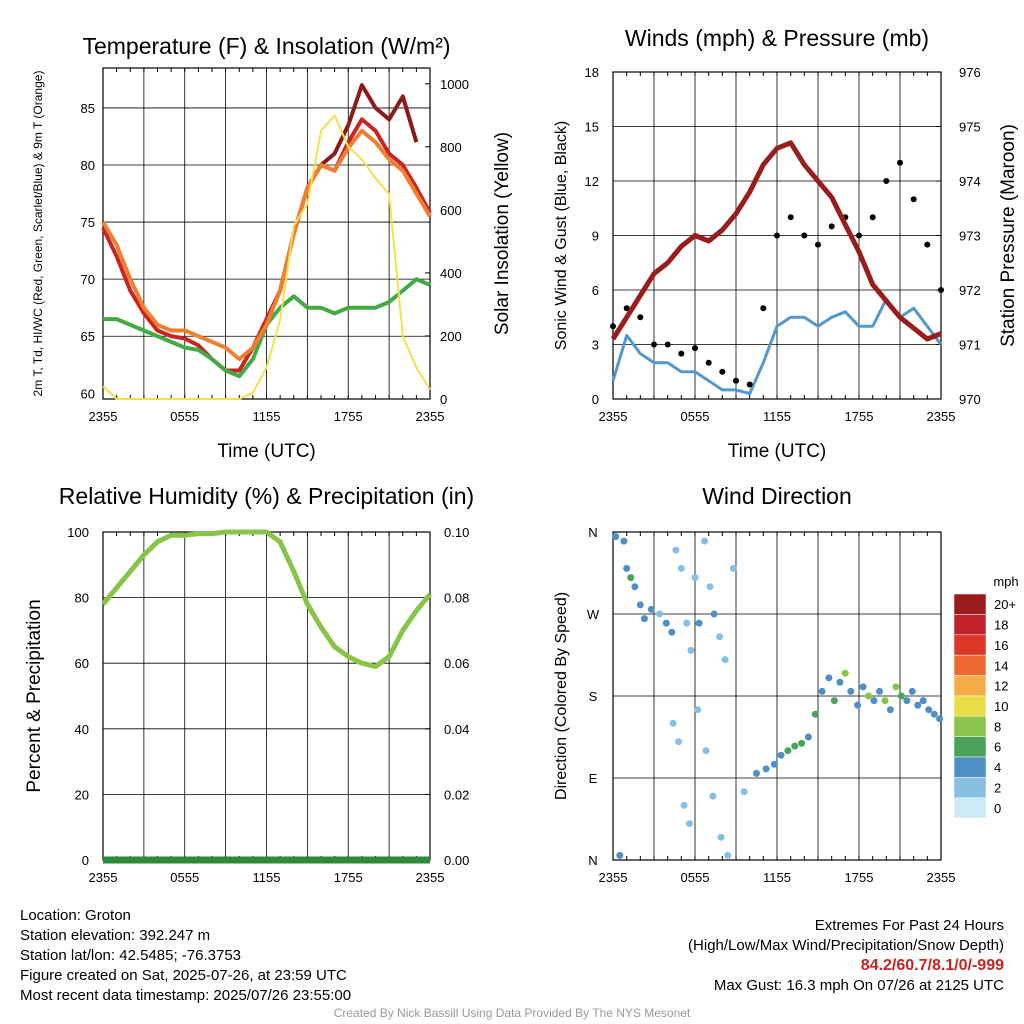 The width and height of the screenshot is (1024, 1024). What do you see at coordinates (970, 181) in the screenshot?
I see `y-right-tick-label: 974` at bounding box center [970, 181].